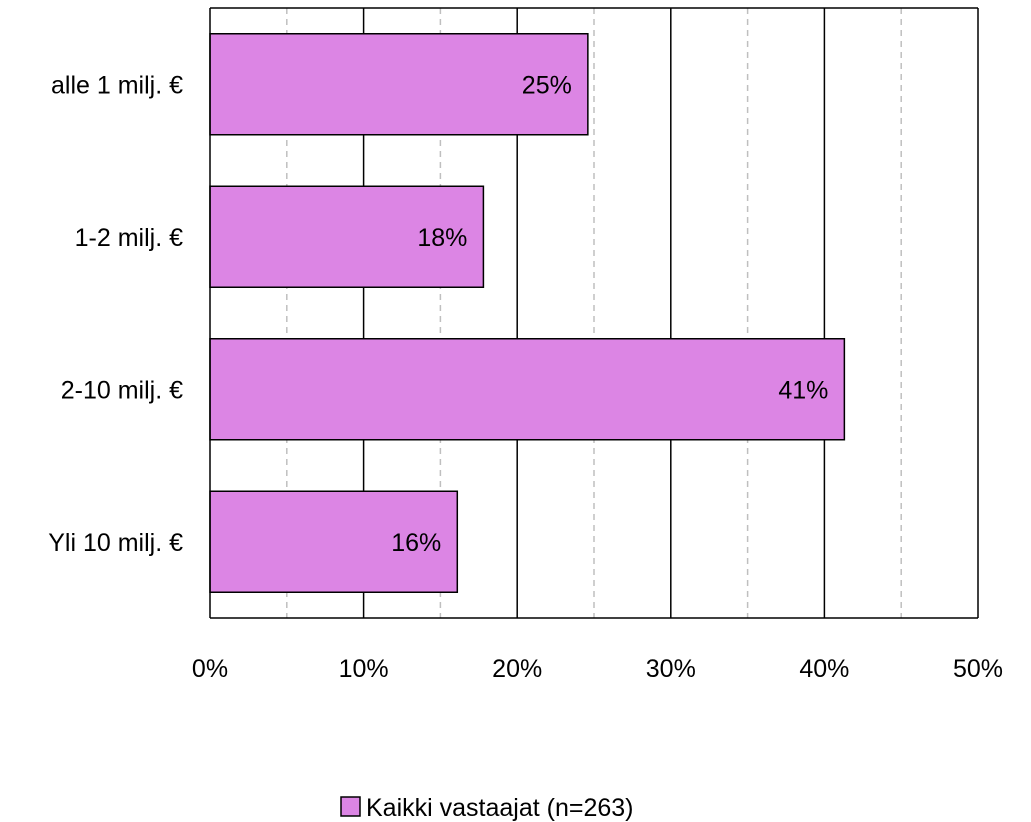 The height and width of the screenshot is (822, 1031). What do you see at coordinates (824, 669) in the screenshot?
I see `x-tick-label: 40%` at bounding box center [824, 669].